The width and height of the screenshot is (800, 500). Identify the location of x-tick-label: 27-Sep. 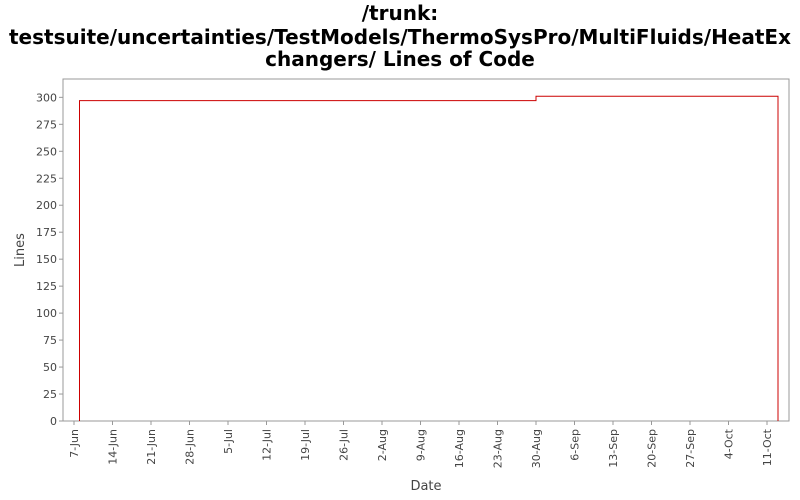
(690, 448).